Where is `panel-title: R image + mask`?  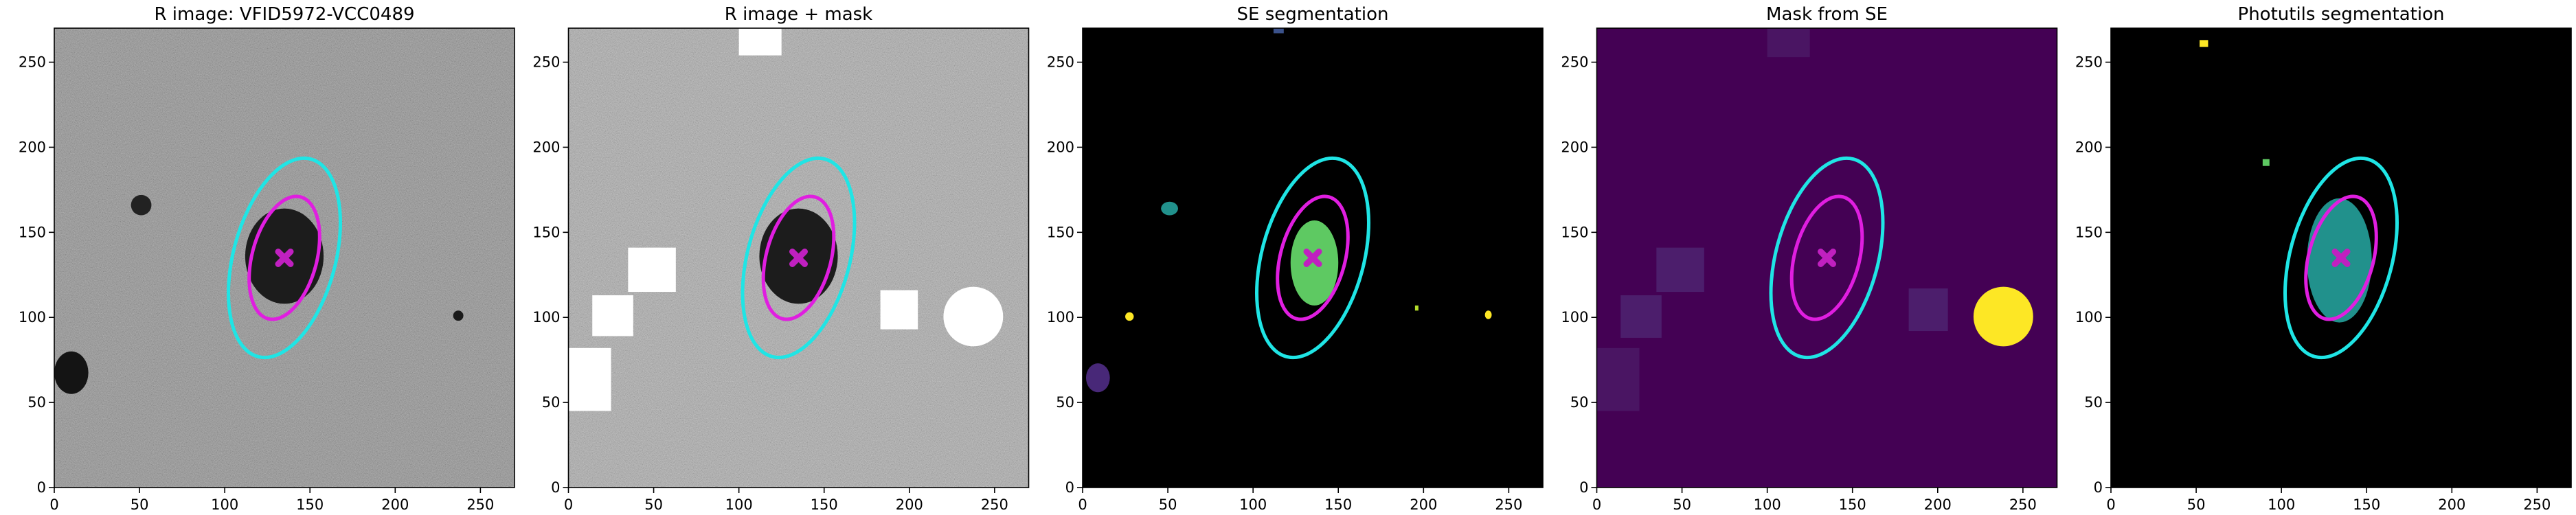 panel-title: R image + mask is located at coordinates (799, 14).